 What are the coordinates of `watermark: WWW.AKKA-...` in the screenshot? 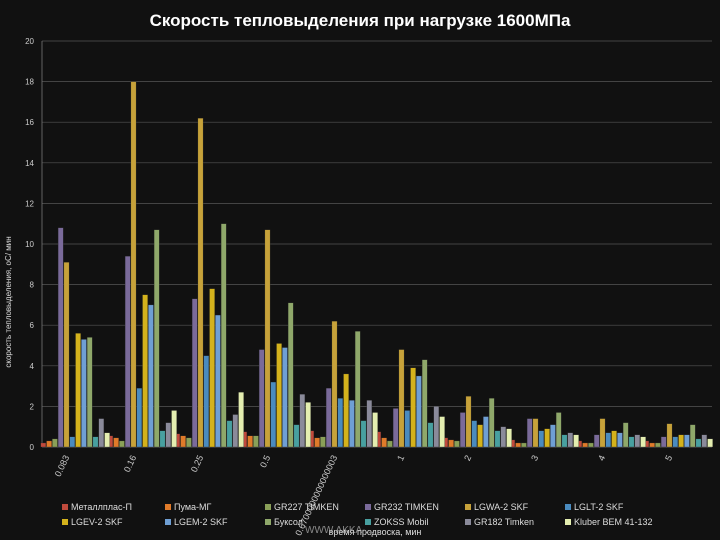 It's located at (339, 530).